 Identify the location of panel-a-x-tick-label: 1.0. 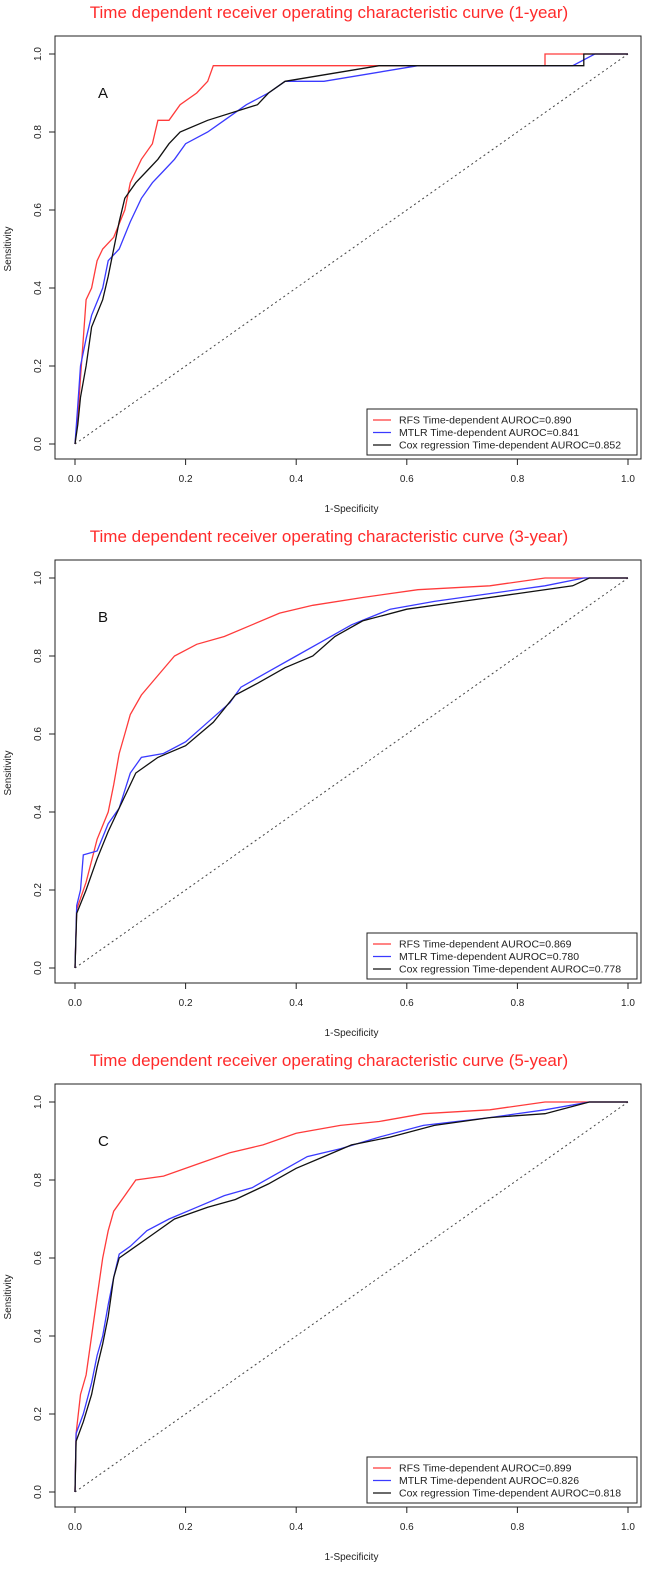
(628, 479).